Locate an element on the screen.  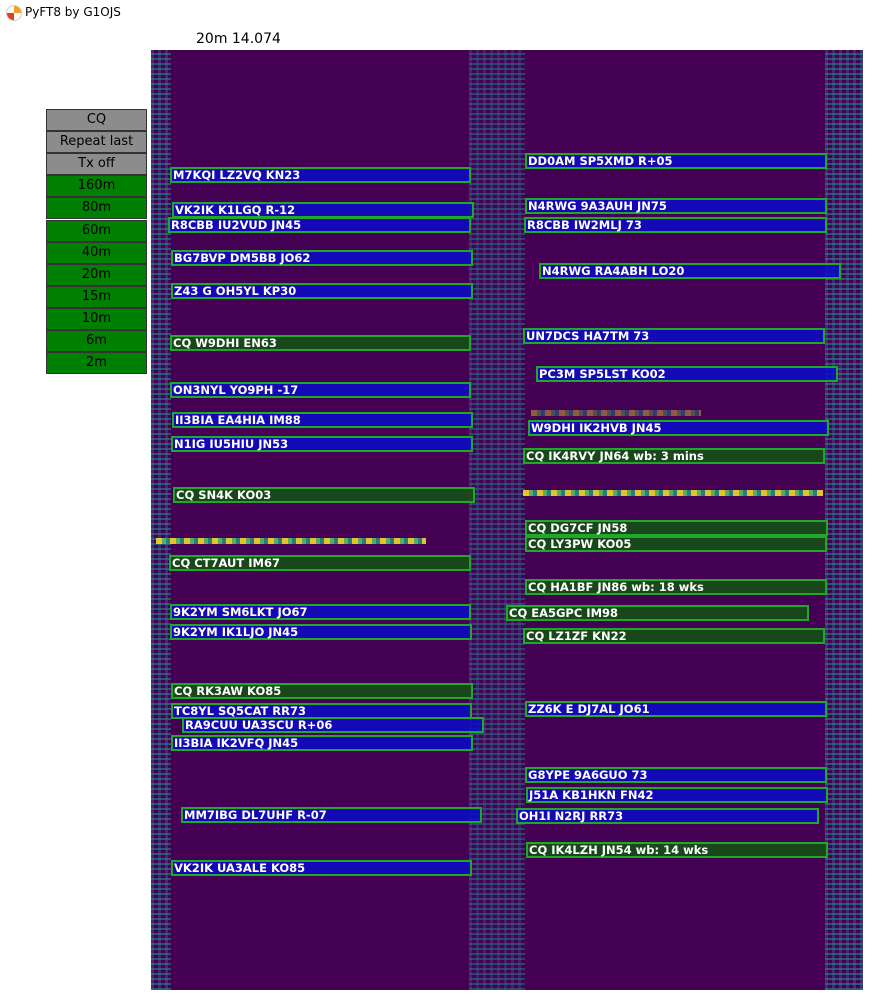
app-logo-icon is located at coordinates (14, 13).